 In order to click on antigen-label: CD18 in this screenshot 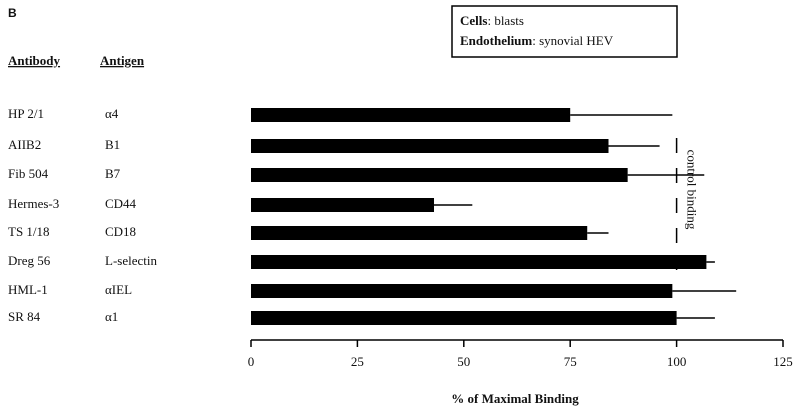, I will do `click(120, 231)`.